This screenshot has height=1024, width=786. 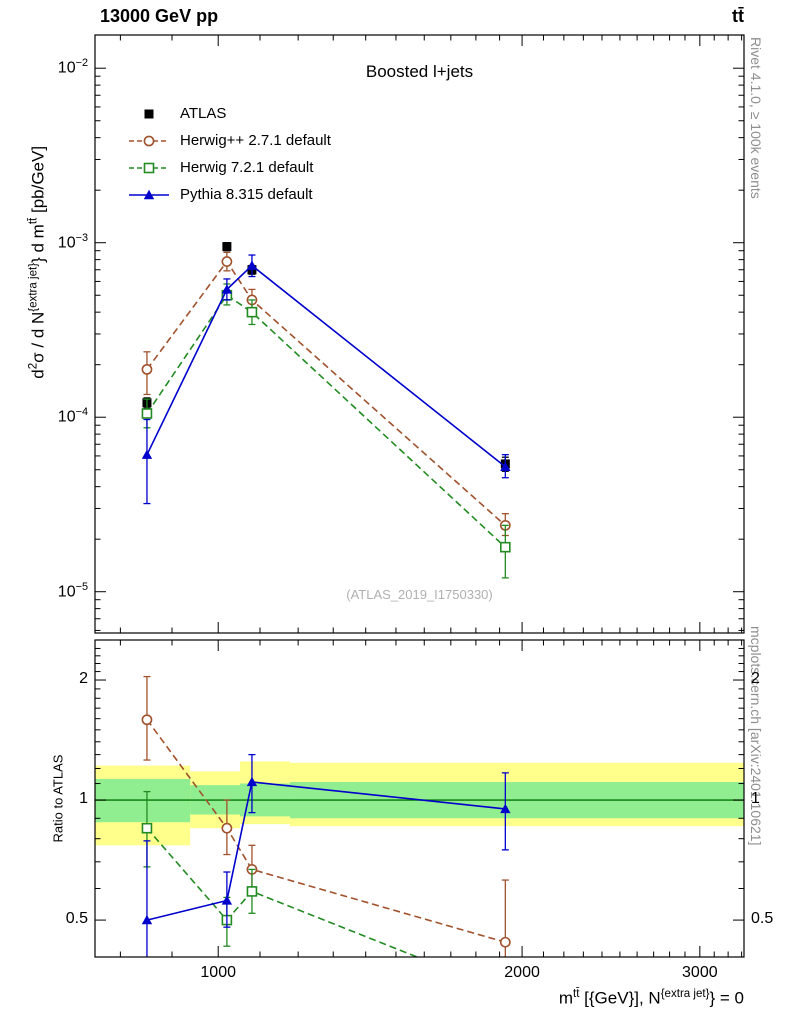 What do you see at coordinates (149, 167) in the screenshot?
I see `legend-marker-herwig-7-2-1-default-icon` at bounding box center [149, 167].